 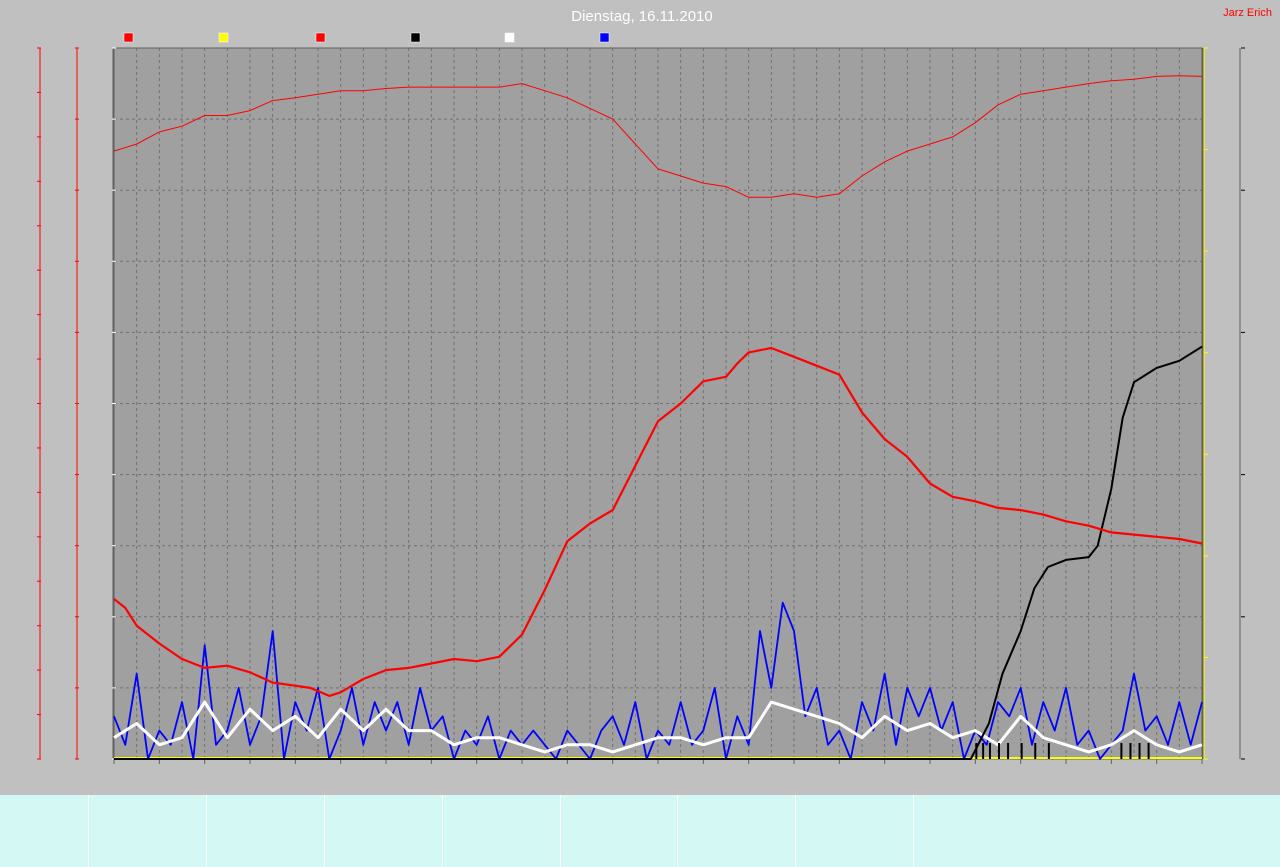 What do you see at coordinates (640, 831) in the screenshot?
I see `summary-table` at bounding box center [640, 831].